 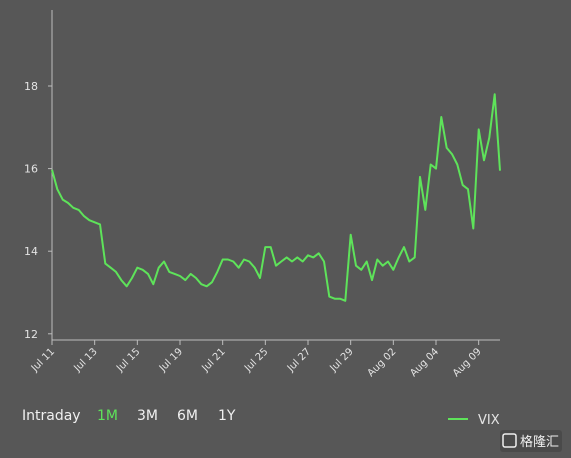 I want to click on range-button: 6M, so click(x=187, y=416).